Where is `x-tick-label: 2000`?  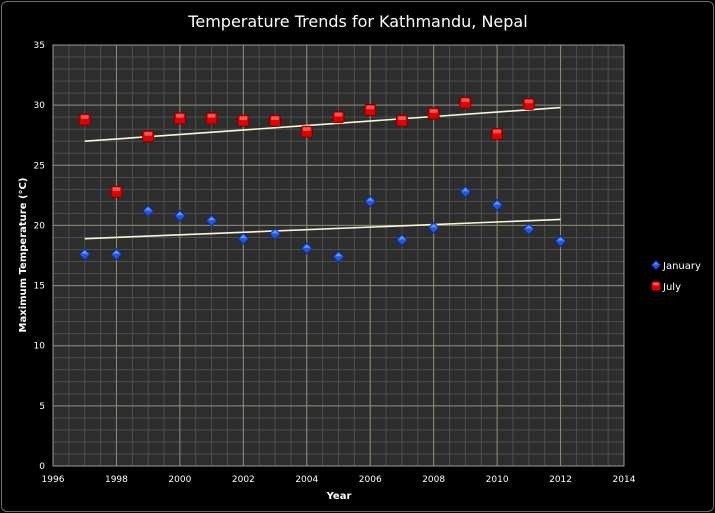
x-tick-label: 2000 is located at coordinates (179, 480).